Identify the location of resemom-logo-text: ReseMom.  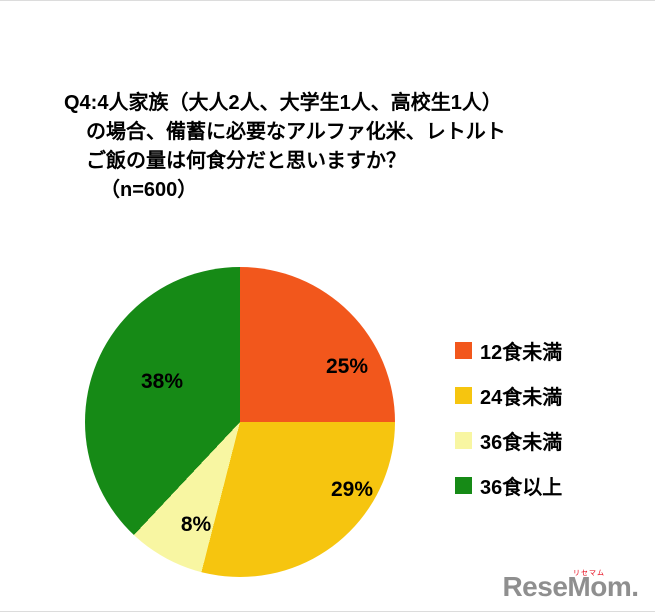
(567, 586).